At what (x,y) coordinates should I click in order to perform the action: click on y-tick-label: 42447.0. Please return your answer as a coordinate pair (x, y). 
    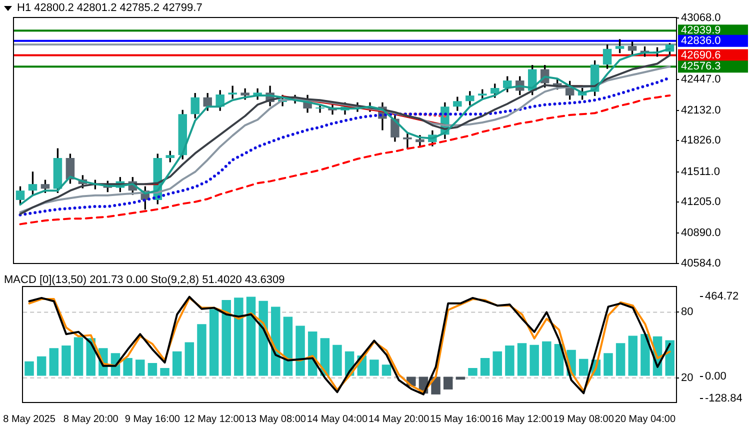
    Looking at the image, I should click on (701, 79).